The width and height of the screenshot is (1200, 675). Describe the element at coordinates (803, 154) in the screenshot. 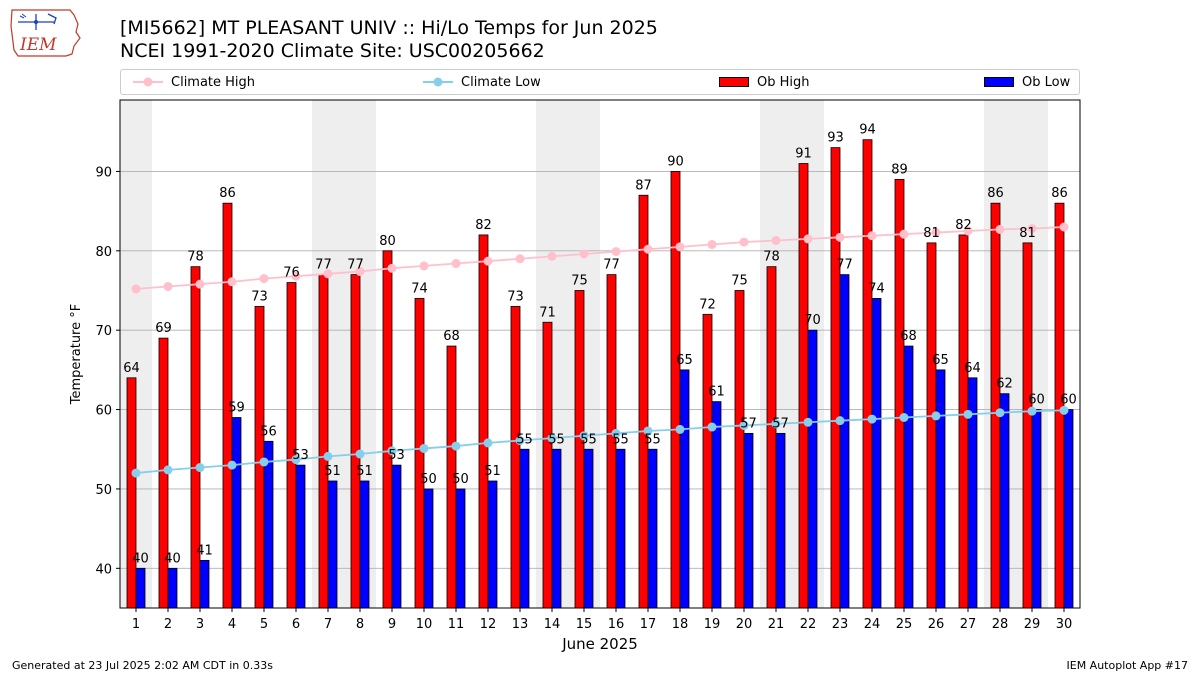

I see `ob-high-value-label: 91` at that location.